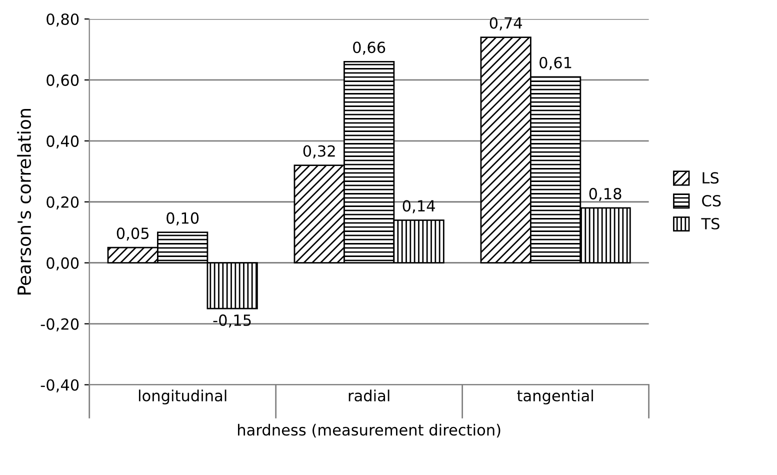 The image size is (777, 475). Describe the element at coordinates (62, 203) in the screenshot. I see `y-tick-label: 0,20` at that location.